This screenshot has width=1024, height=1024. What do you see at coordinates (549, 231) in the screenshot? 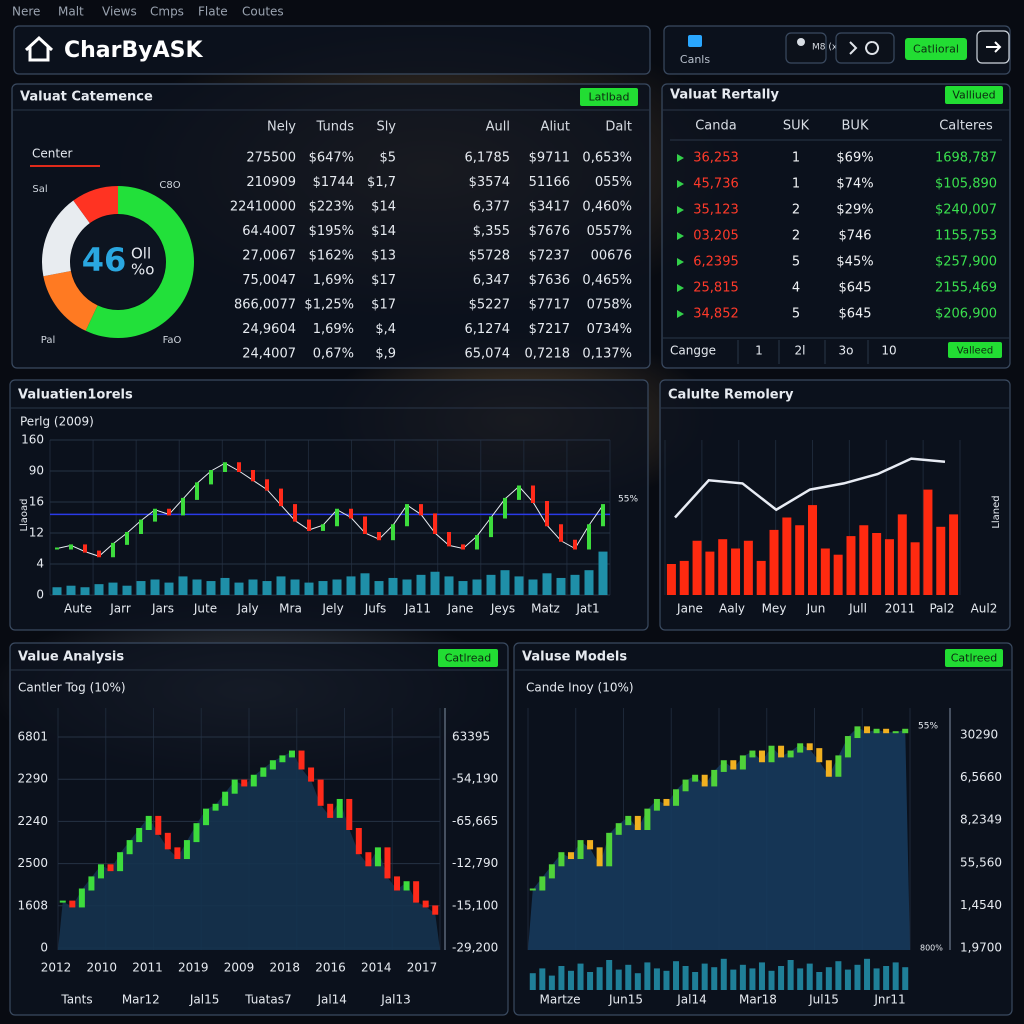
I see `table-cell: $7676` at bounding box center [549, 231].